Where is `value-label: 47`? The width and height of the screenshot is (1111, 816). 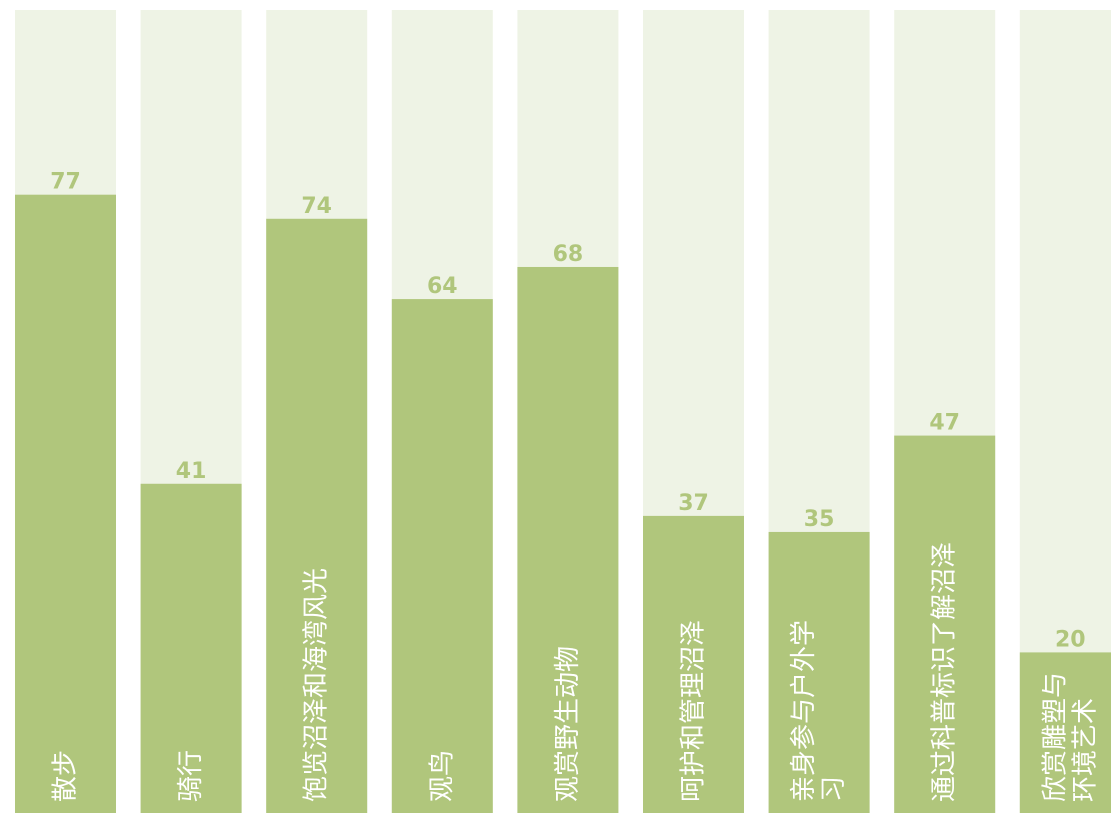
value-label: 47 is located at coordinates (944, 423).